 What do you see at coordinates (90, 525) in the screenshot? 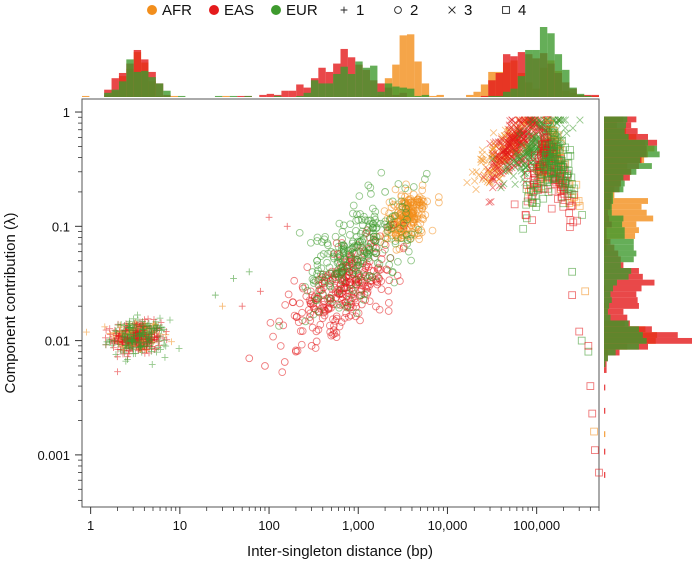
I see `x-tick-label: 1` at bounding box center [90, 525].